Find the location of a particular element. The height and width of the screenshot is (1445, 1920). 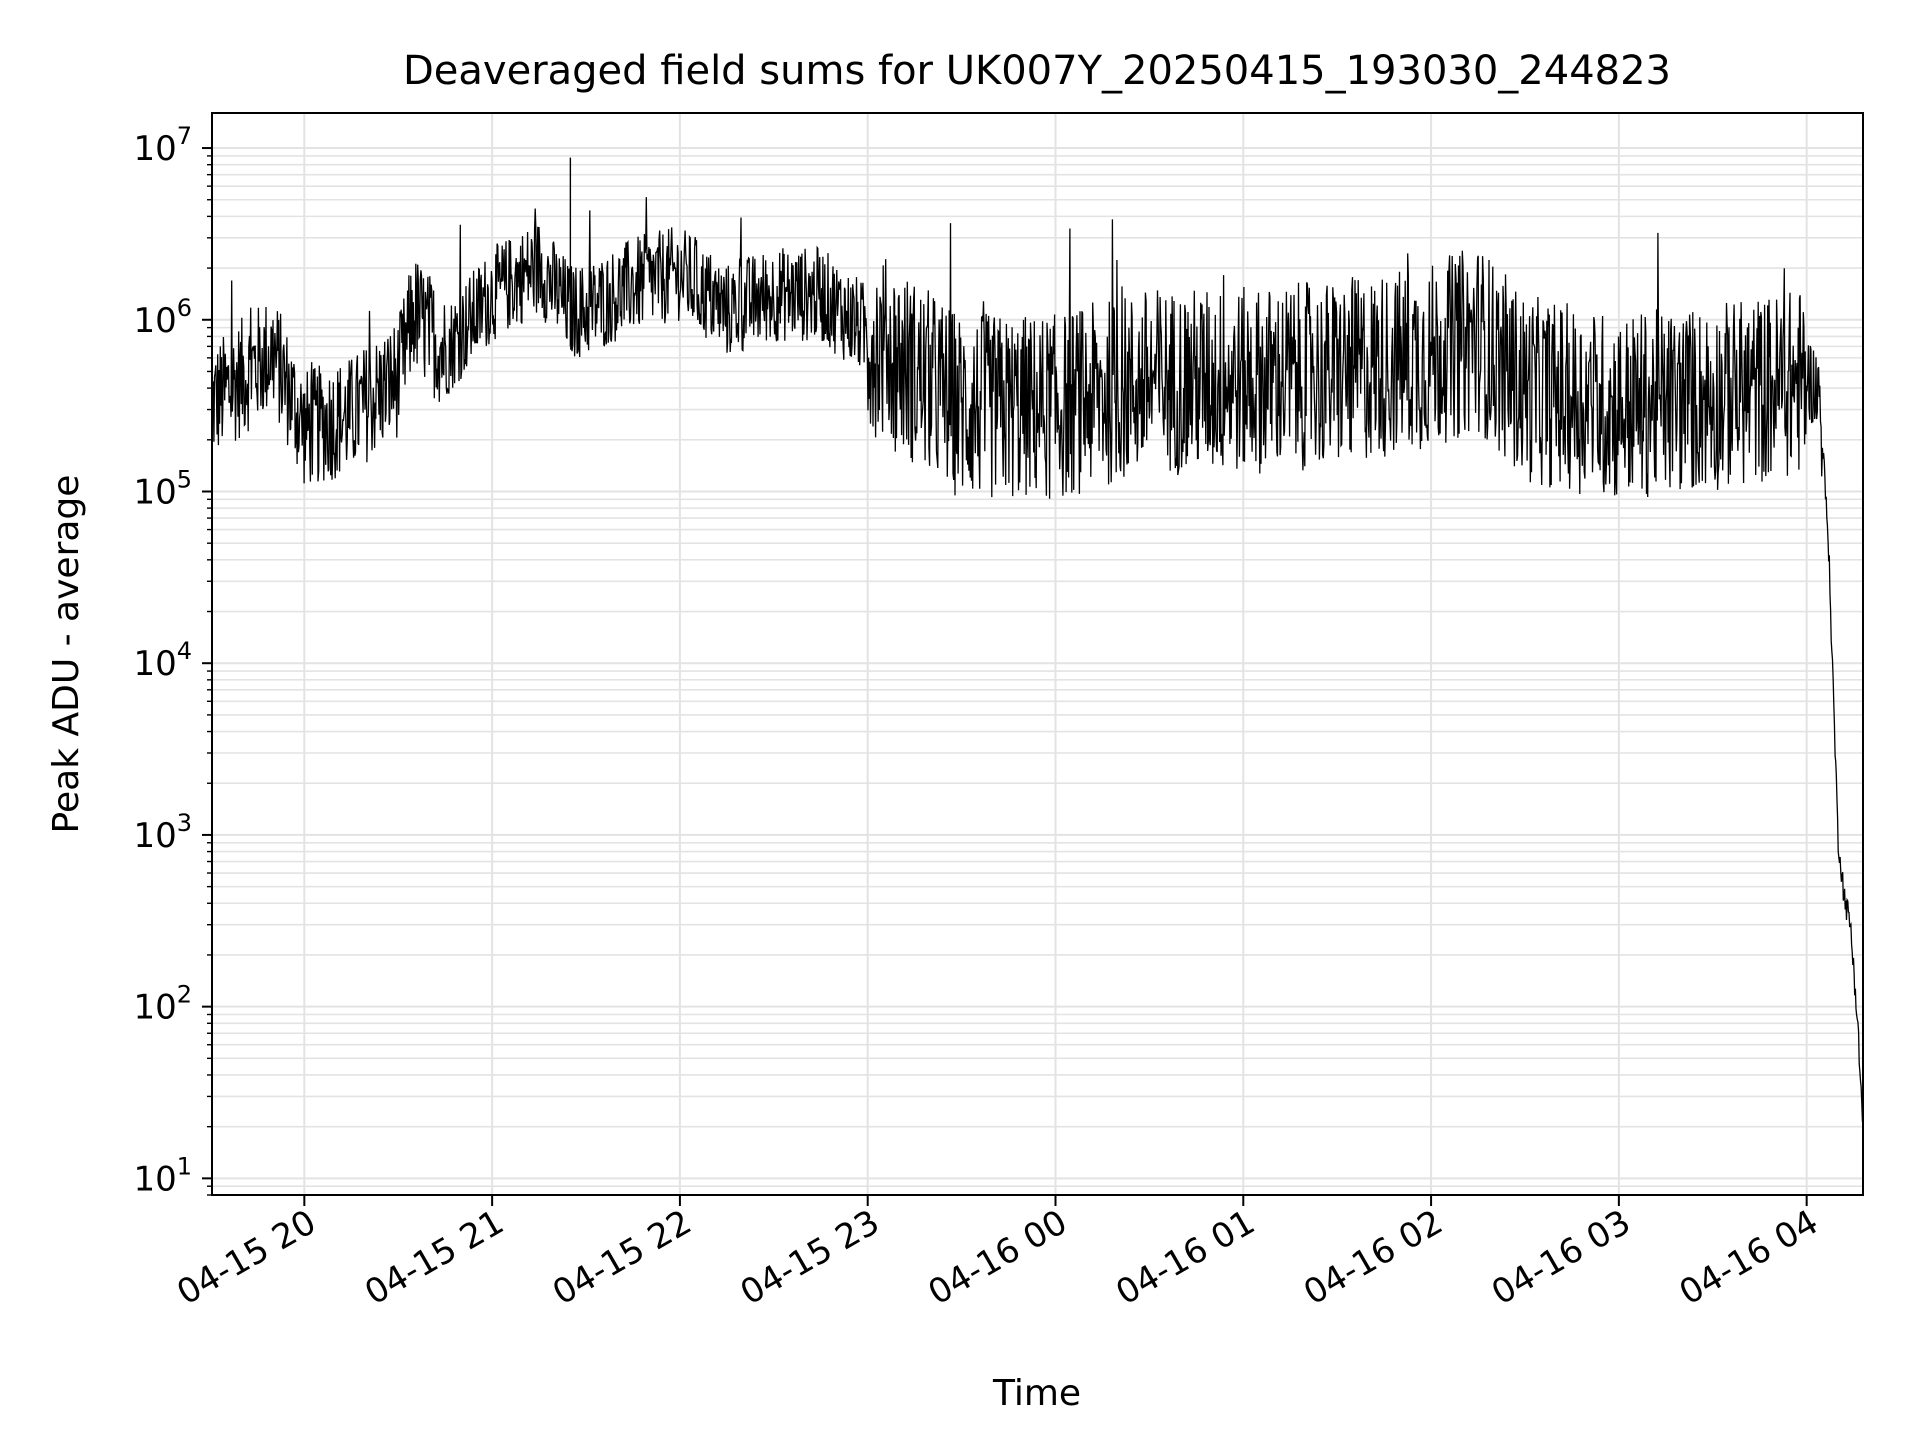

y-axis-label: Peak ADU - average is located at coordinates (66, 654).